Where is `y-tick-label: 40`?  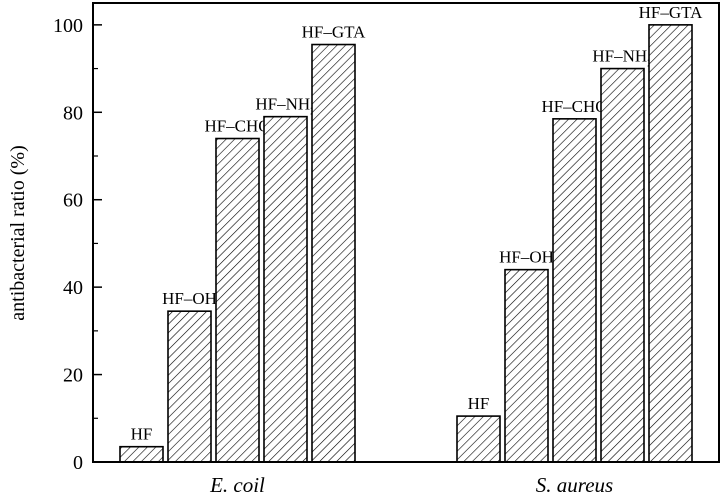
y-tick-label: 40 is located at coordinates (73, 288).